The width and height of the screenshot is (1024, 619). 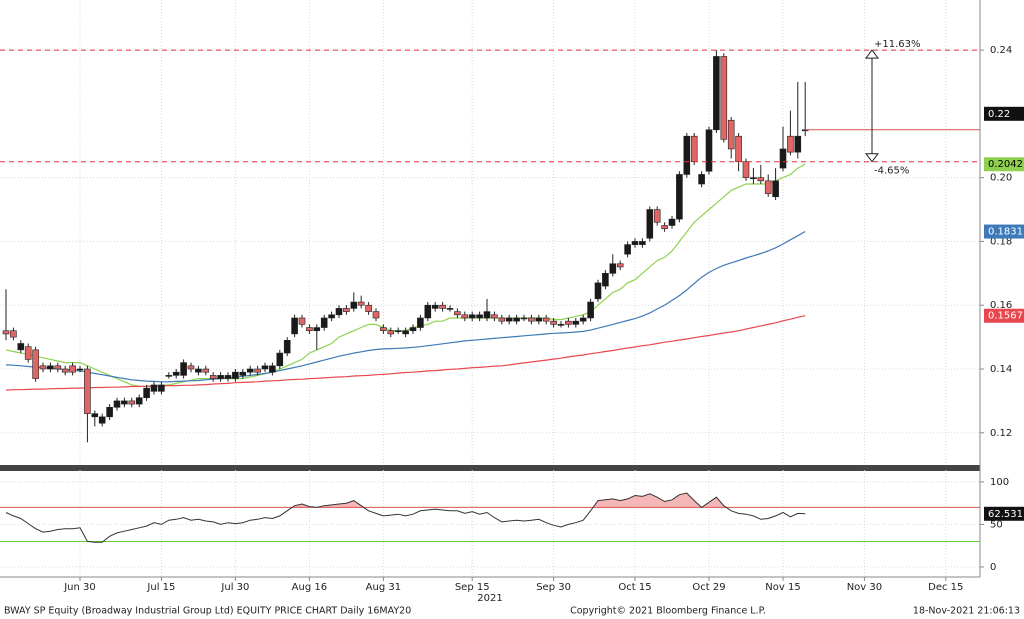 What do you see at coordinates (891, 171) in the screenshot?
I see `level-label: -4.65%` at bounding box center [891, 171].